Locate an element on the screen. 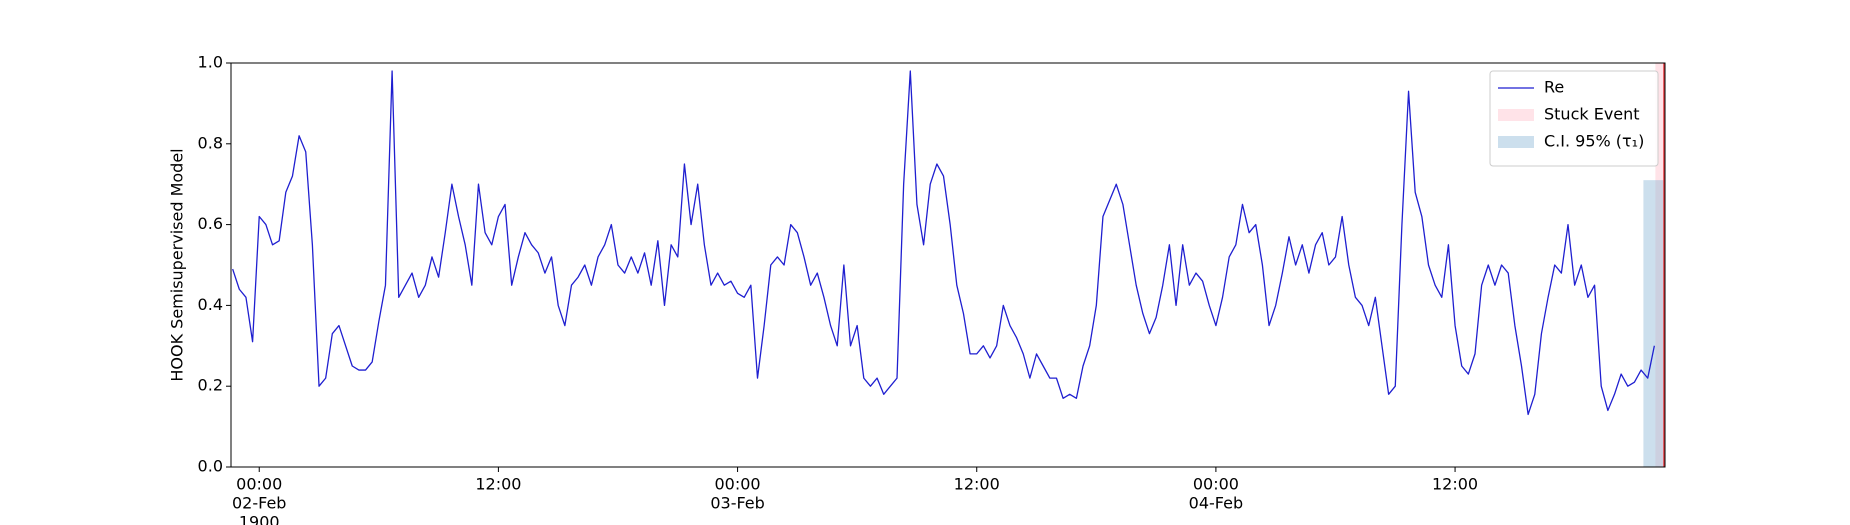 This screenshot has height=525, width=1850. x-tick-label: 02-Feb is located at coordinates (259, 503).